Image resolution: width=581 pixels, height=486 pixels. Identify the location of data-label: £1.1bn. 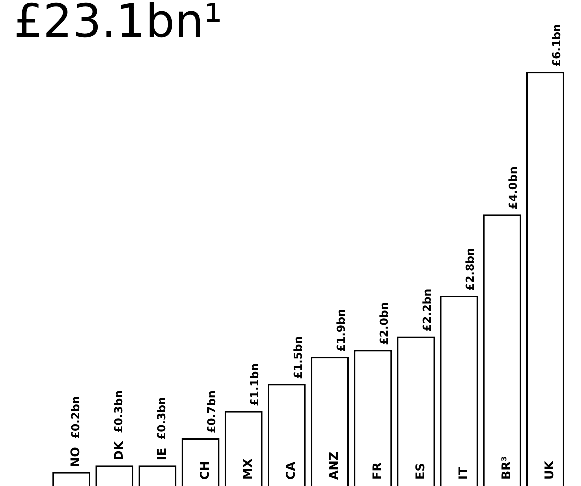
(255, 385).